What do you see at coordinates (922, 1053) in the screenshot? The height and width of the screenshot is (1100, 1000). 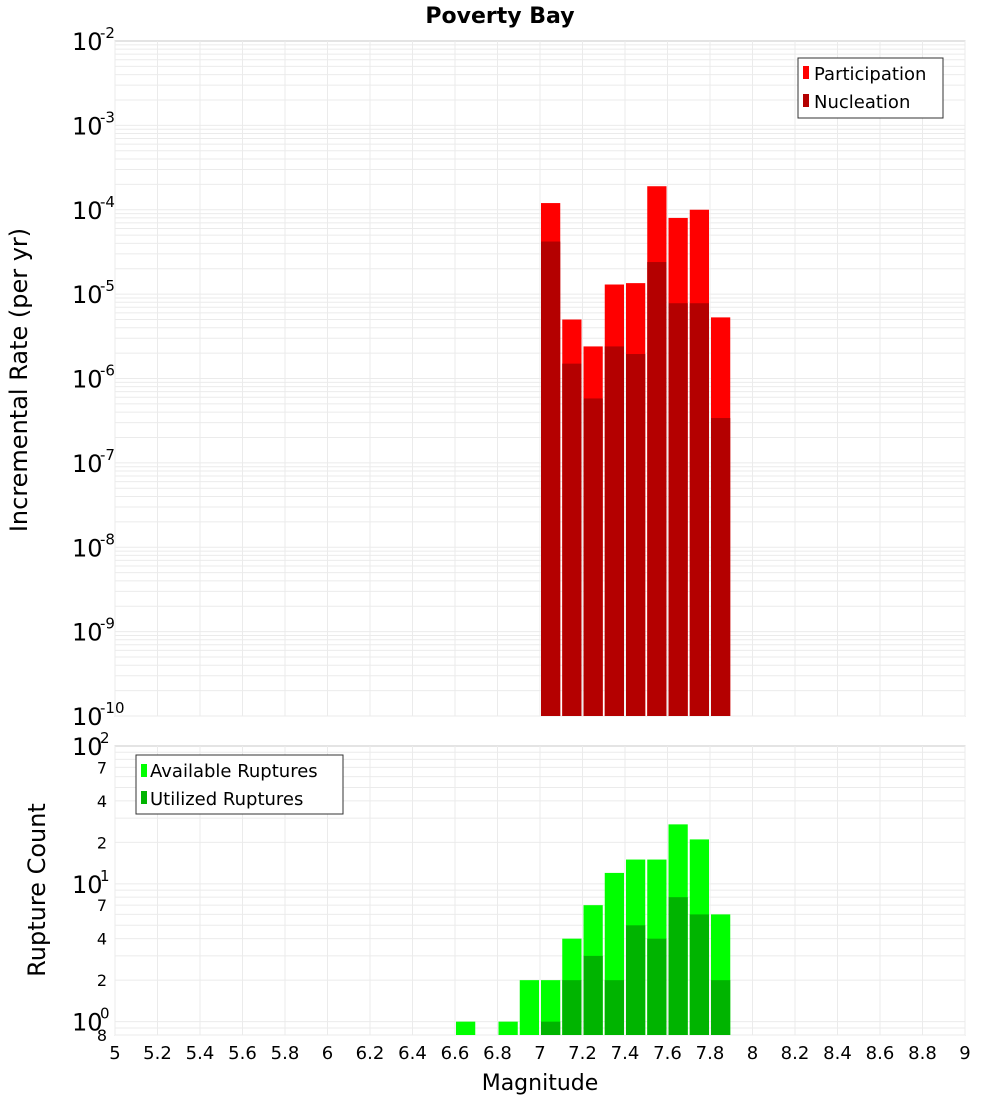 I see `x-tick-label: 8.8` at bounding box center [922, 1053].